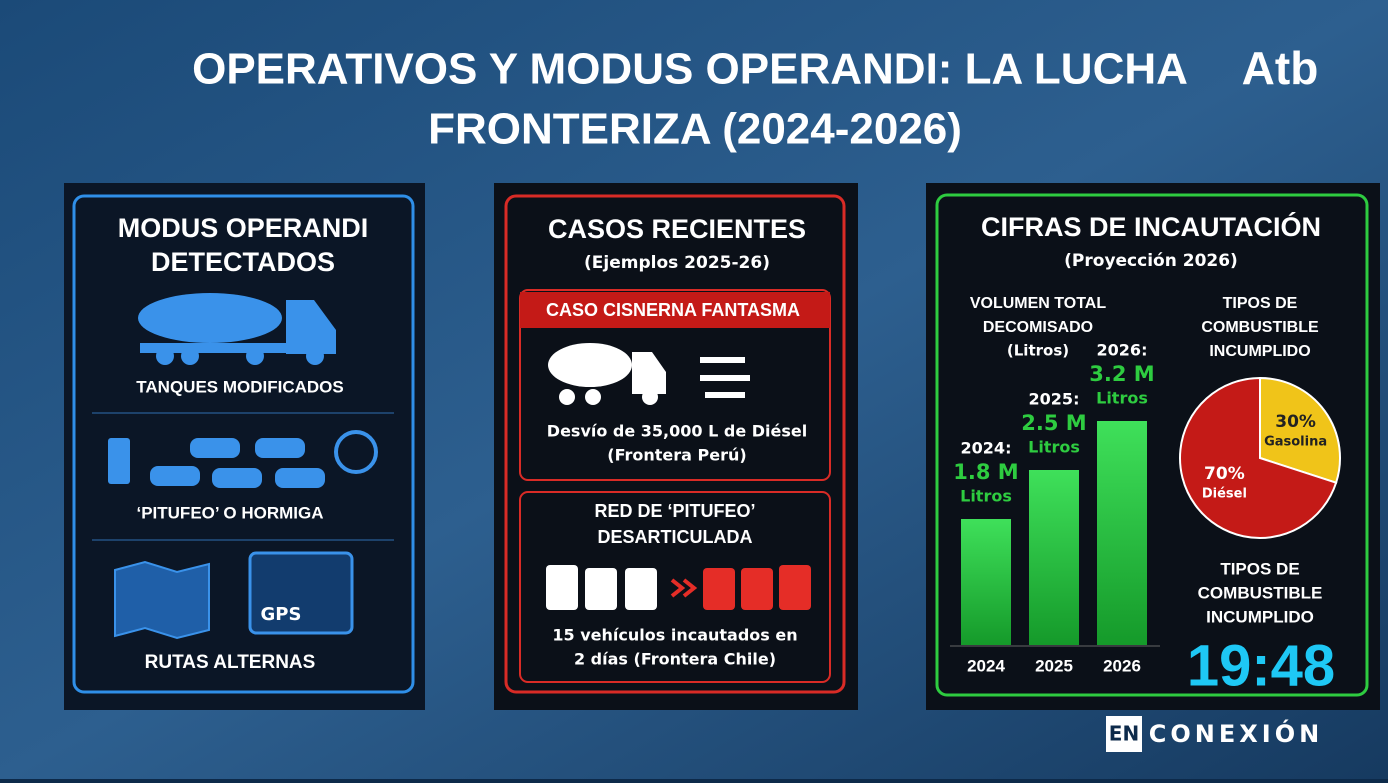  I want to click on gps-icon, so click(301, 593).